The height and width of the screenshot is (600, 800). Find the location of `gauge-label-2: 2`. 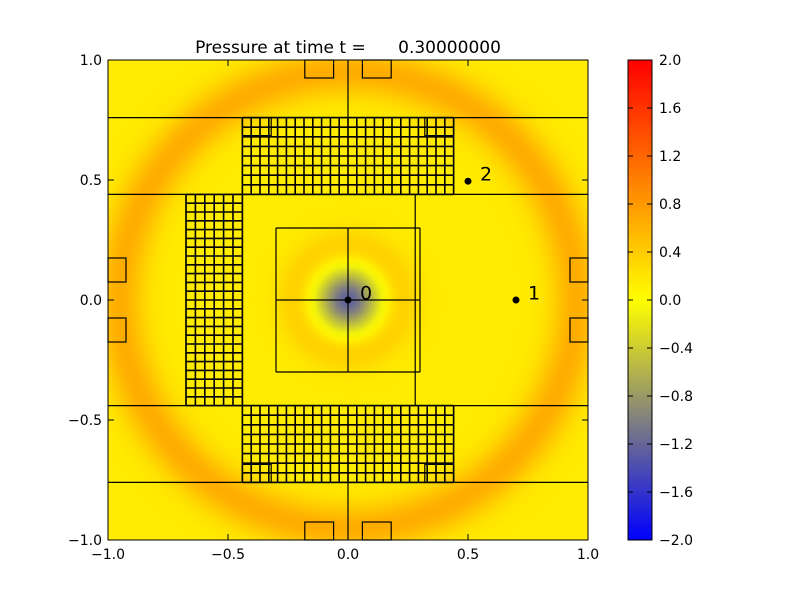

gauge-label-2: 2 is located at coordinates (486, 175).